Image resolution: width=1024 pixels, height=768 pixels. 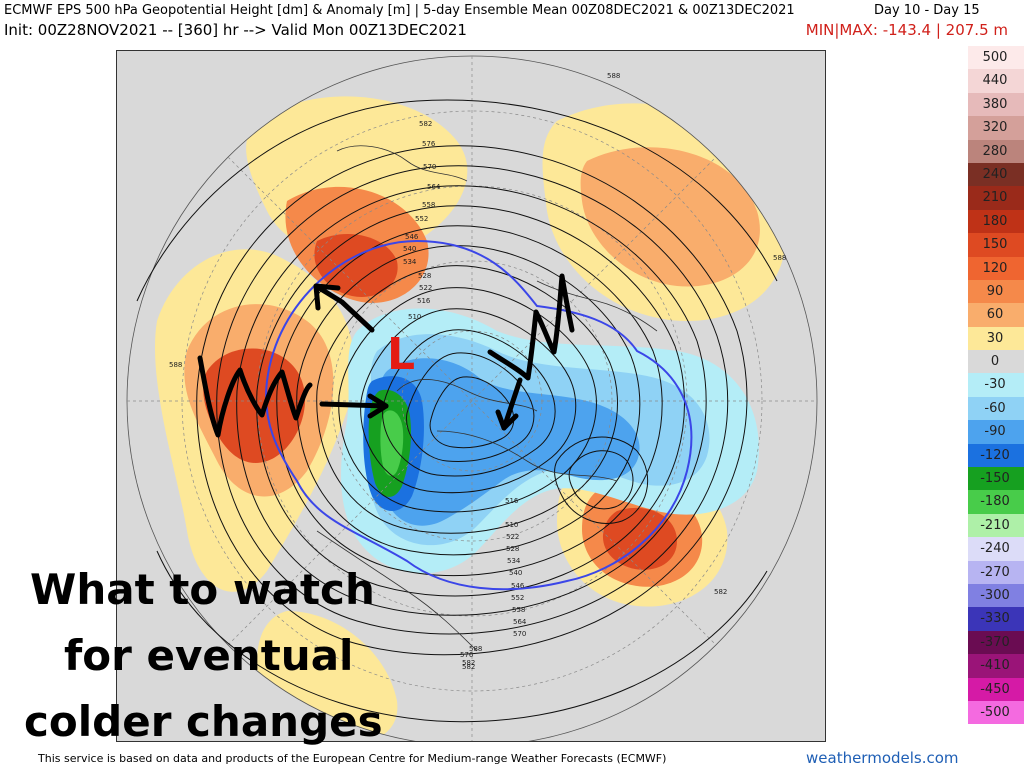 I want to click on legend-label: -150, so click(x=995, y=479).